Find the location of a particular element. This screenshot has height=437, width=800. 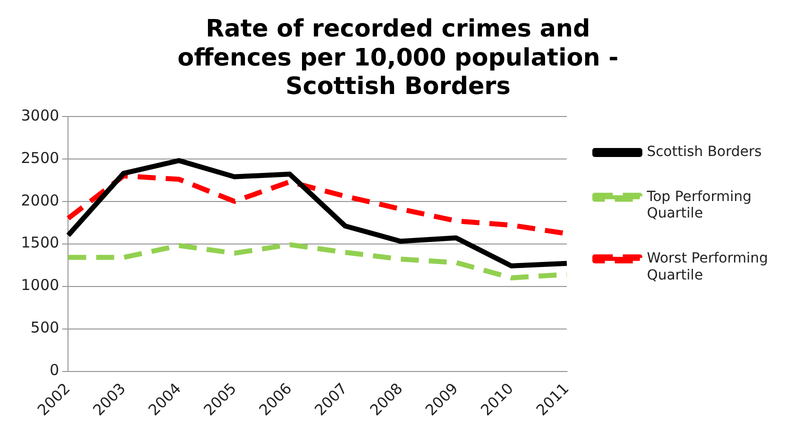

chart-title: Rate of recorded crimes and offences per 10,000 population - Scottish Borders is located at coordinates (398, 57).